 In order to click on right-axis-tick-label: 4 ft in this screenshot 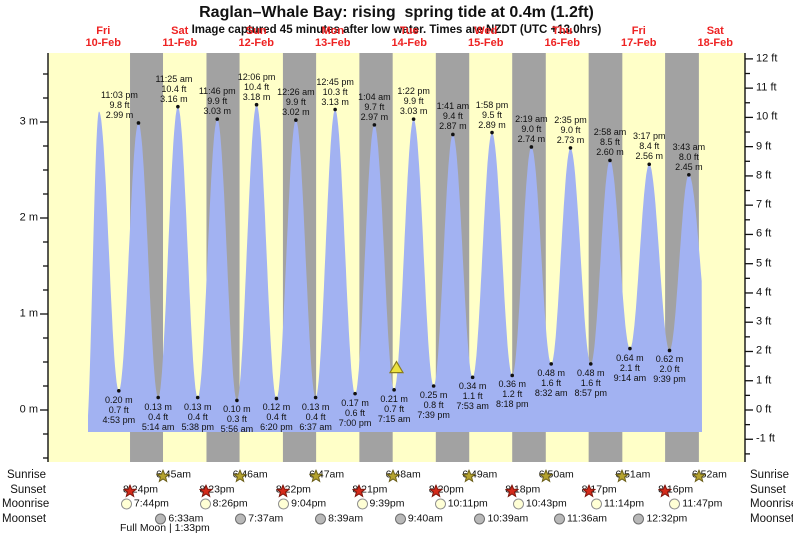, I will do `click(764, 292)`.